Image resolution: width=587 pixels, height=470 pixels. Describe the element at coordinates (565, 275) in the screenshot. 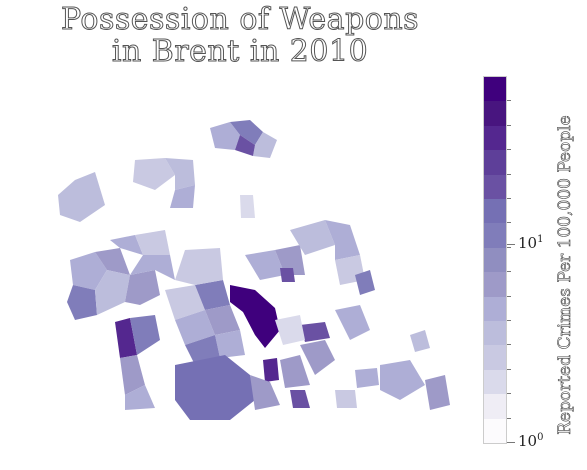

I see `colorbar-label: Reported Crimes Per 100,000 People` at that location.